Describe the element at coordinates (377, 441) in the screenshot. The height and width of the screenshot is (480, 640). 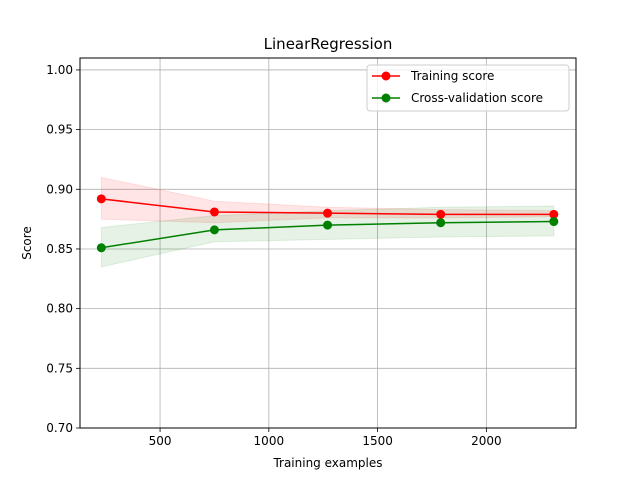
I see `x-tick-label: 1500` at that location.